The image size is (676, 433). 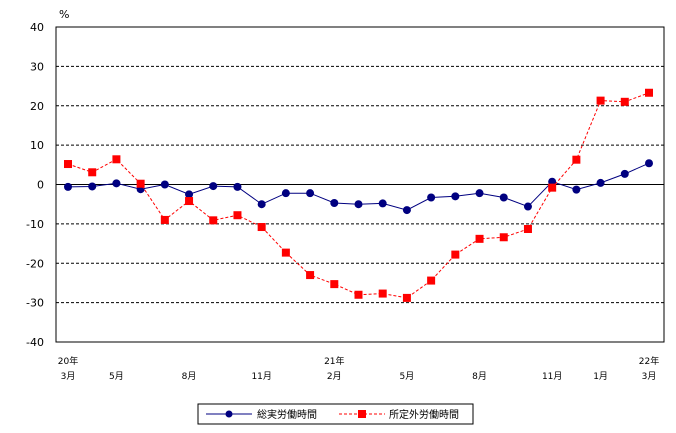 What do you see at coordinates (68, 361) in the screenshot?
I see `x-tick-year-label: 20年` at bounding box center [68, 361].